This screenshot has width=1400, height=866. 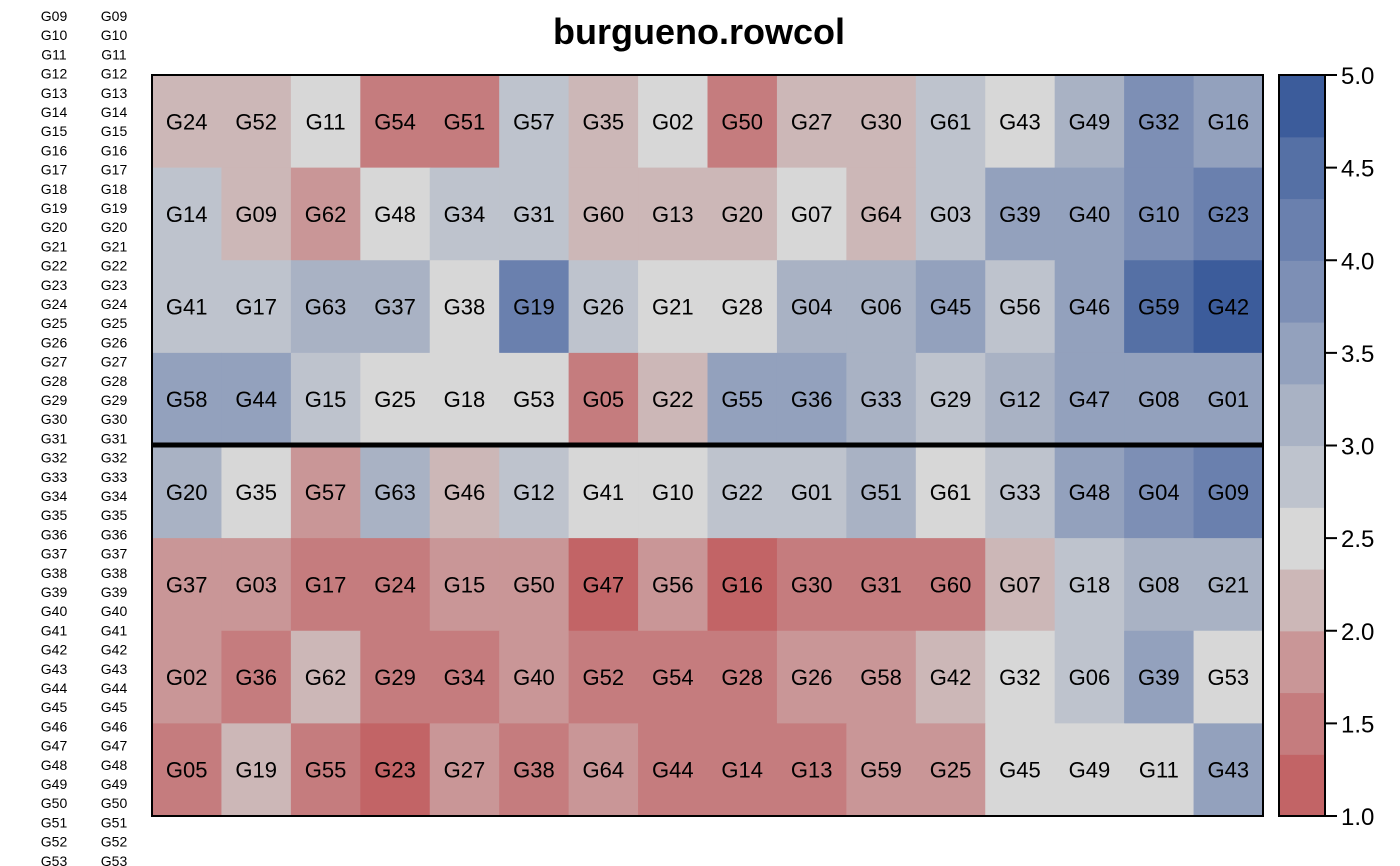 I want to click on heatmap-cell: G25, so click(x=395, y=399).